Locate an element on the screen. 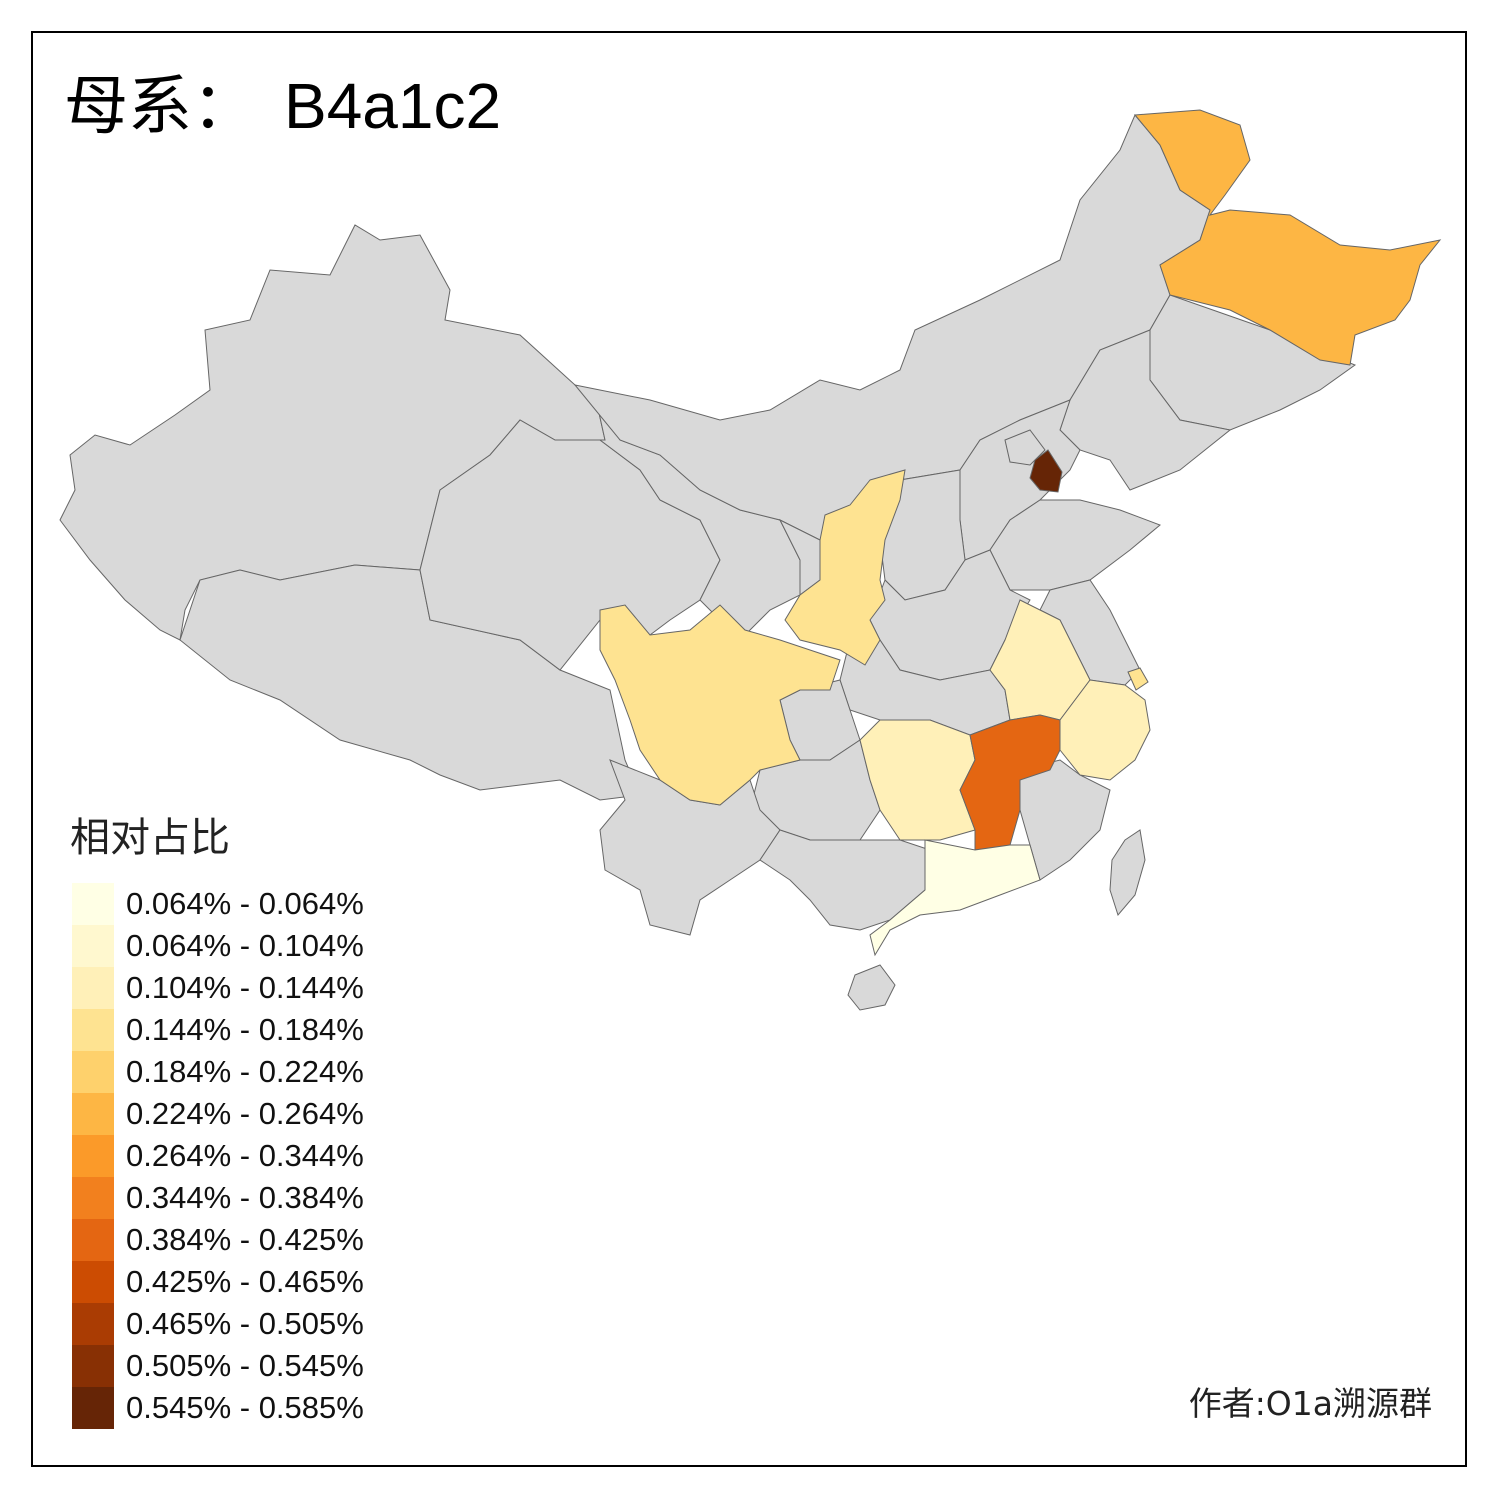  haplogroup-name: B4a1c2 is located at coordinates (393, 106).